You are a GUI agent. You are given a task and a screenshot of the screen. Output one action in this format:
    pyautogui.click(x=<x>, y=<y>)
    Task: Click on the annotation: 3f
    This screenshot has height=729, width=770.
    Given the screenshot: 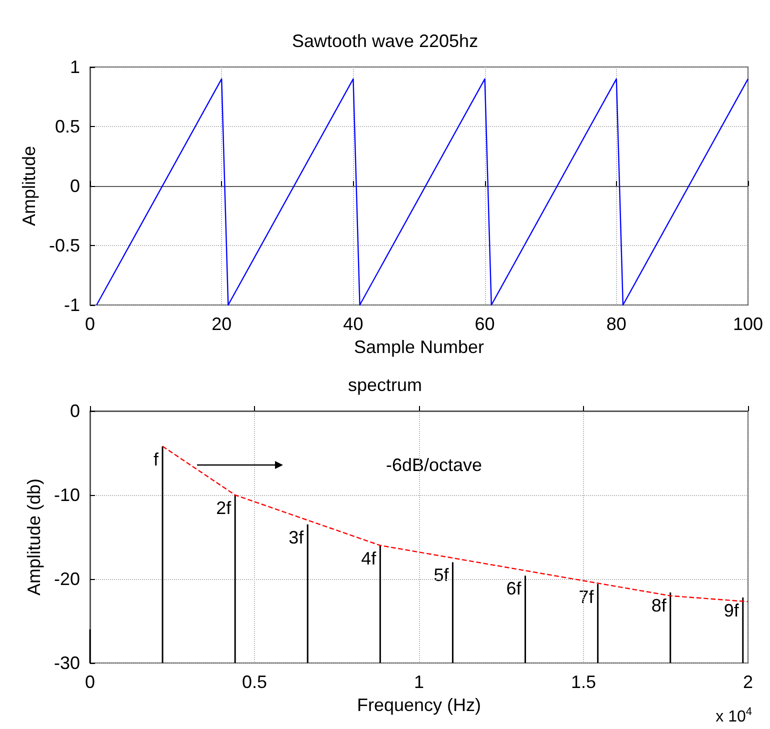 What is the action you would take?
    pyautogui.click(x=296, y=537)
    